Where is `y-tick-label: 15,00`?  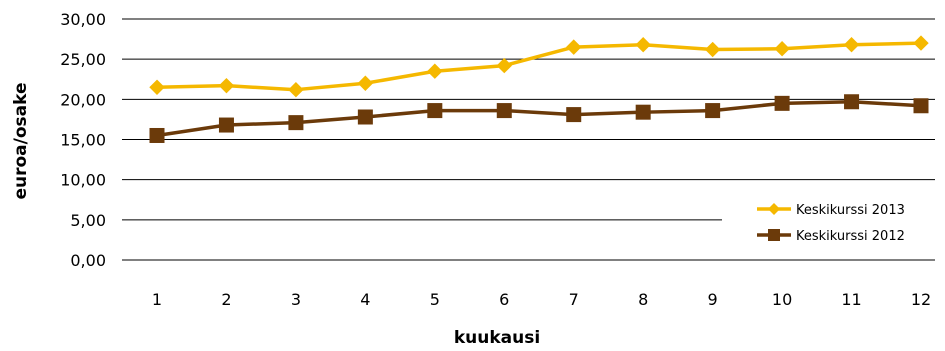 y-tick-label: 15,00 is located at coordinates (83, 140).